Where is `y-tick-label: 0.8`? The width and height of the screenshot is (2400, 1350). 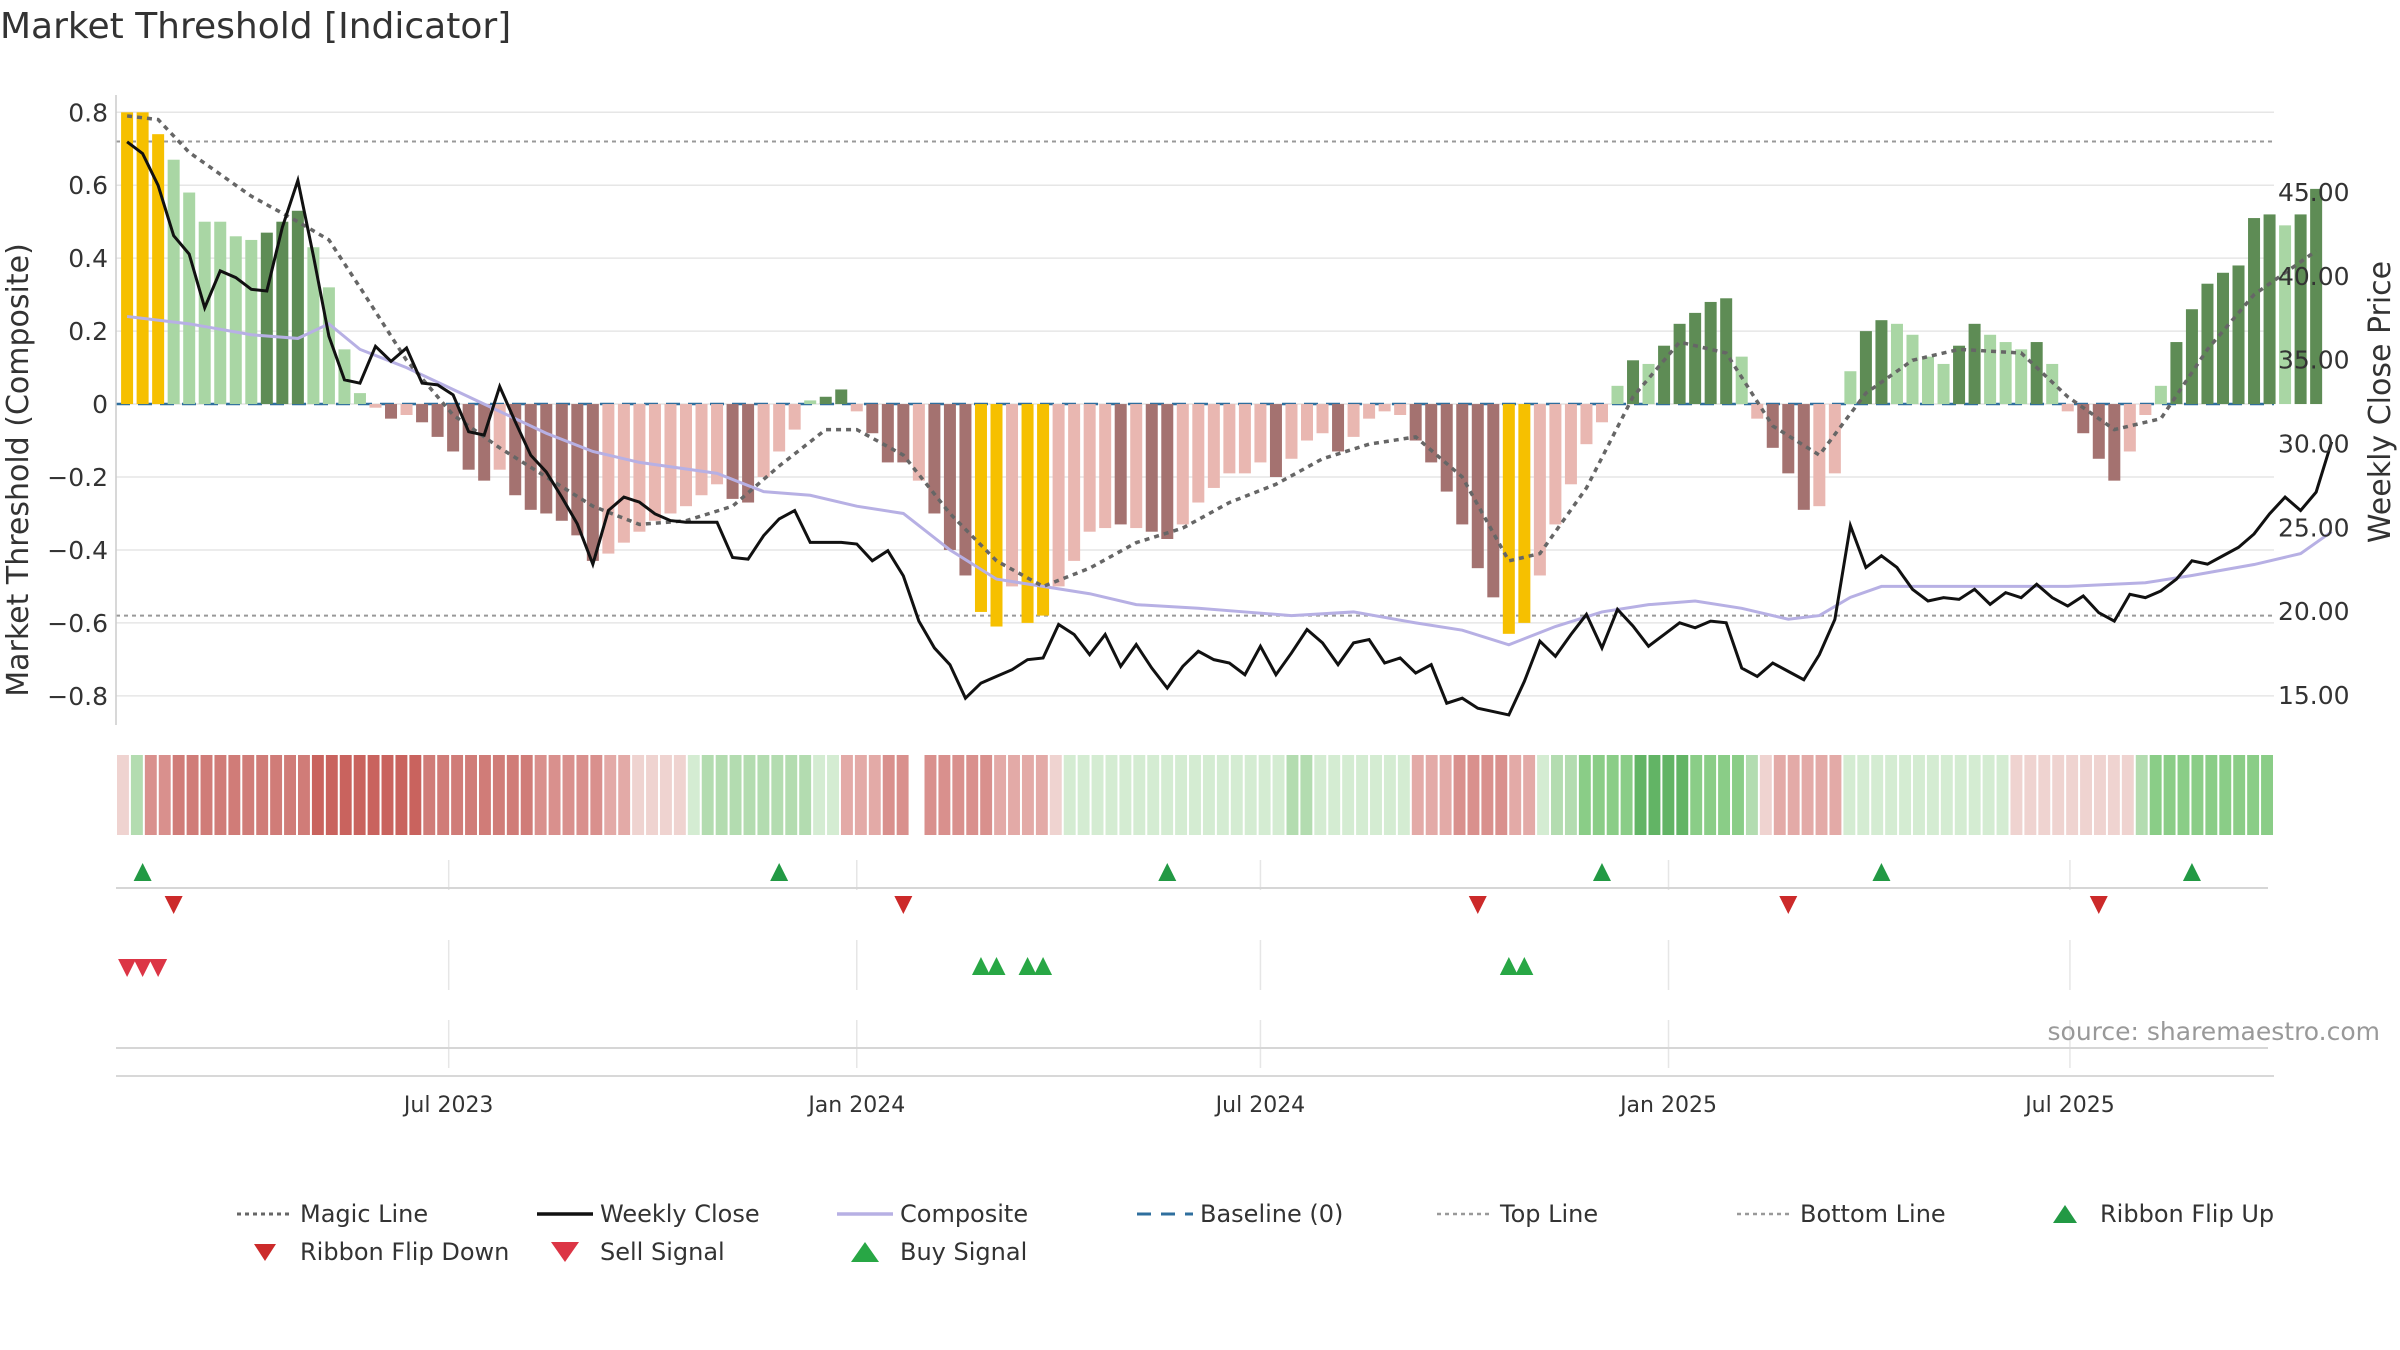
y-tick-label: 0.8 is located at coordinates (88, 112).